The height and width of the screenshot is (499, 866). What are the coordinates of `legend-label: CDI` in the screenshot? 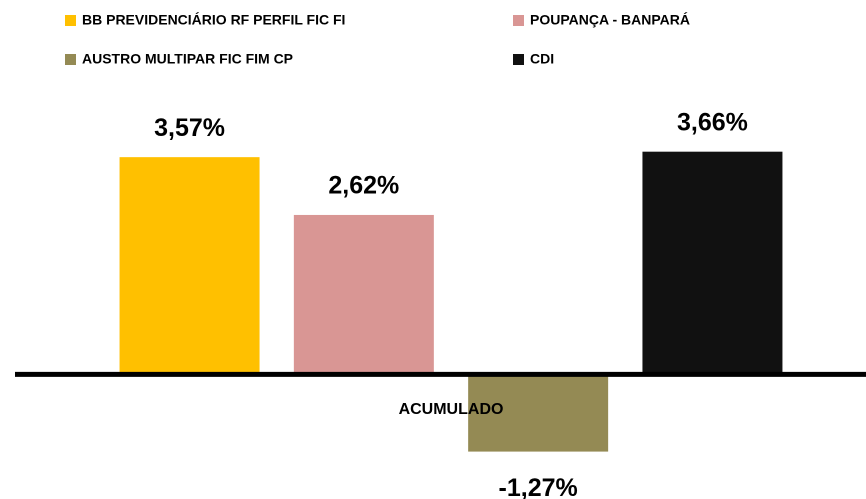 It's located at (542, 59).